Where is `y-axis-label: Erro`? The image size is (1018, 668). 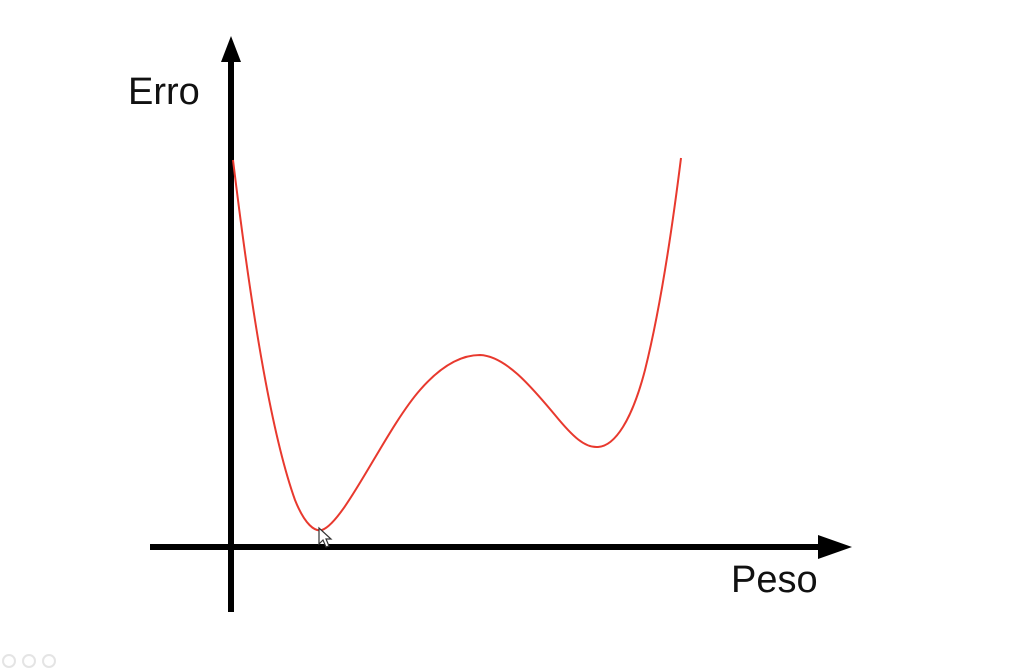
y-axis-label: Erro is located at coordinates (164, 92).